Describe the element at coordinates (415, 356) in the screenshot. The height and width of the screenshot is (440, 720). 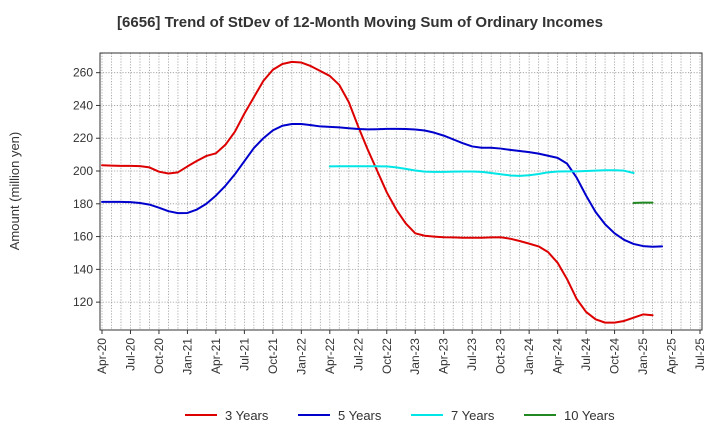
I see `x-tick-label: Jan-23` at that location.